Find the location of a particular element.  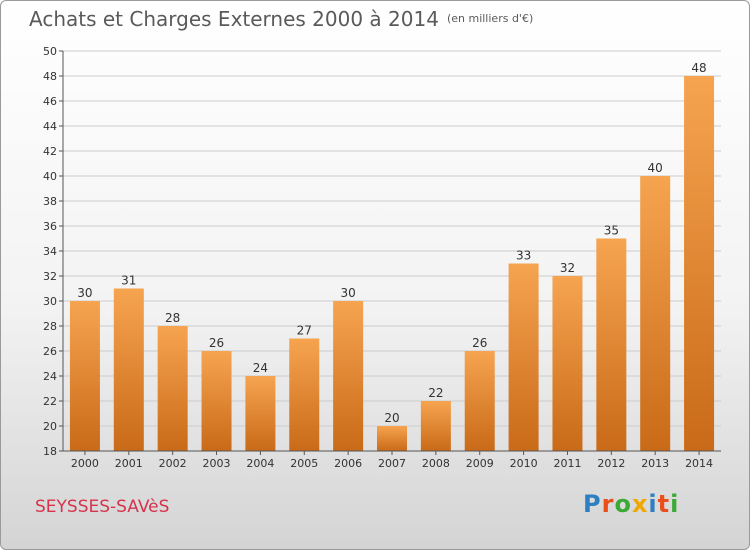

y-tick-label: 28 is located at coordinates (50, 326).